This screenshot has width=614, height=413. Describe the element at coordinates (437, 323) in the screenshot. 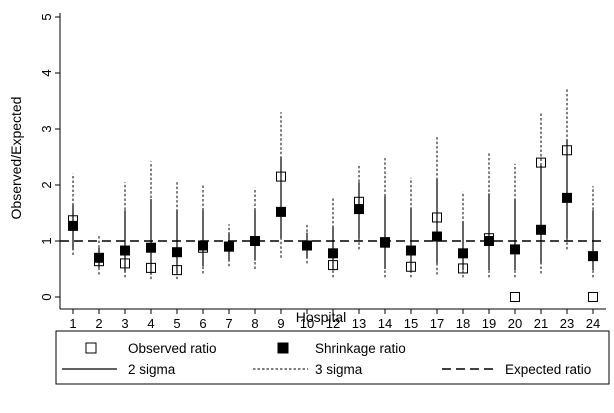

I see `x-tick-label: 17` at that location.